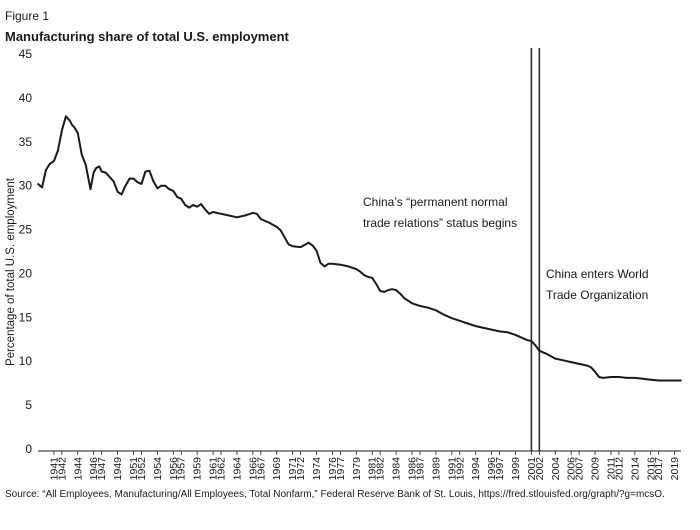 The height and width of the screenshot is (530, 700). Describe the element at coordinates (301, 469) in the screenshot. I see `x-tick-label: 1972` at that location.